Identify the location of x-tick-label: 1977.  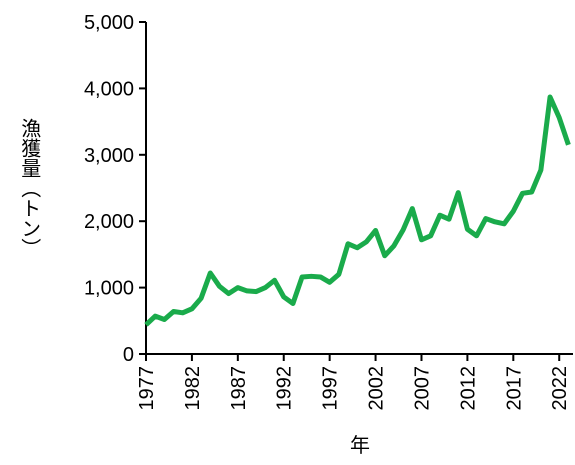
(147, 388).